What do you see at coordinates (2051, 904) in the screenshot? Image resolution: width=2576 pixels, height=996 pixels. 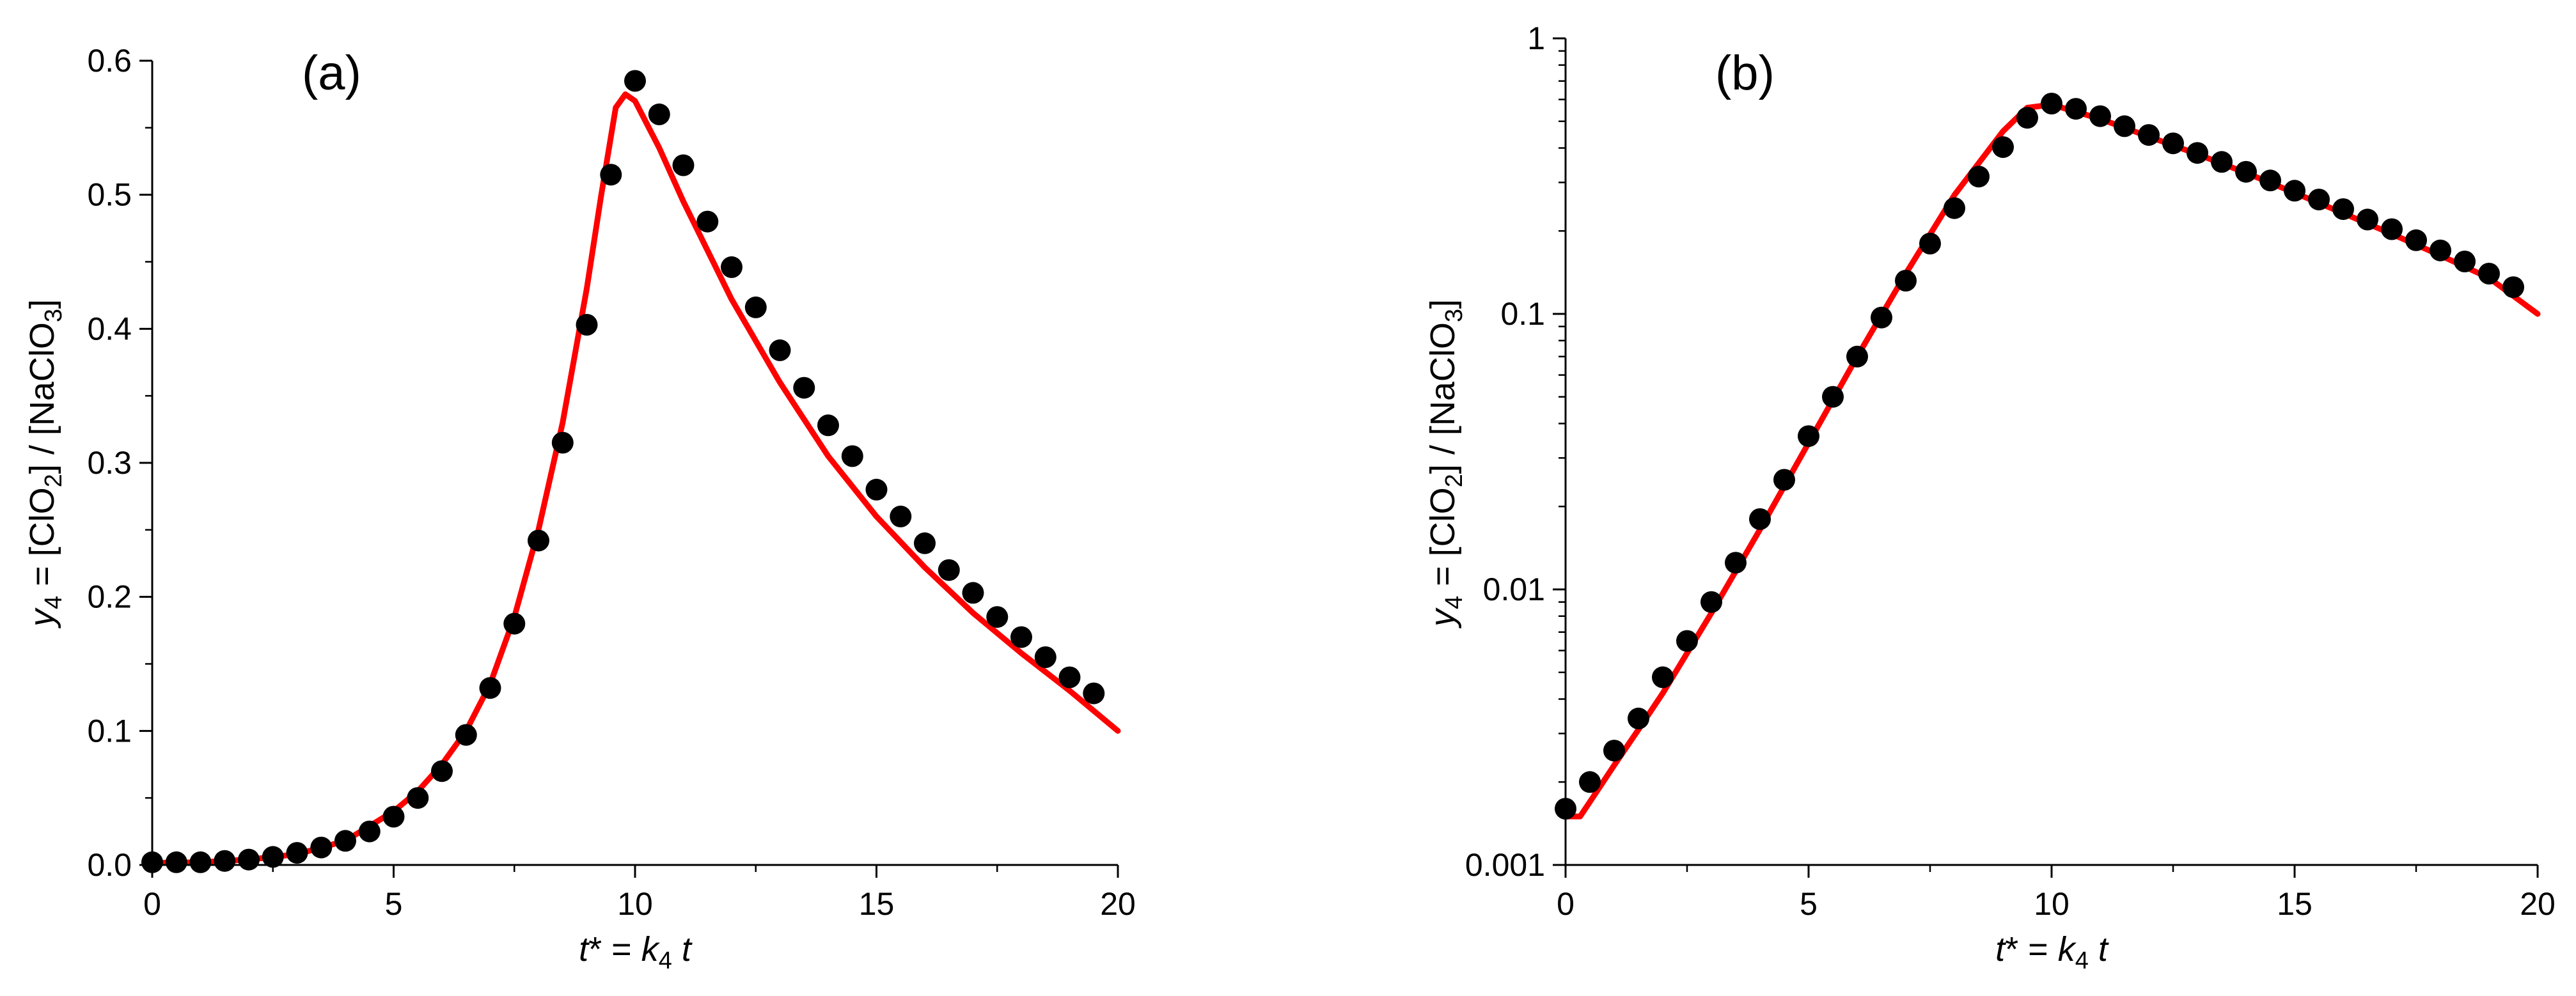 I see `x-tick-label: 10` at bounding box center [2051, 904].